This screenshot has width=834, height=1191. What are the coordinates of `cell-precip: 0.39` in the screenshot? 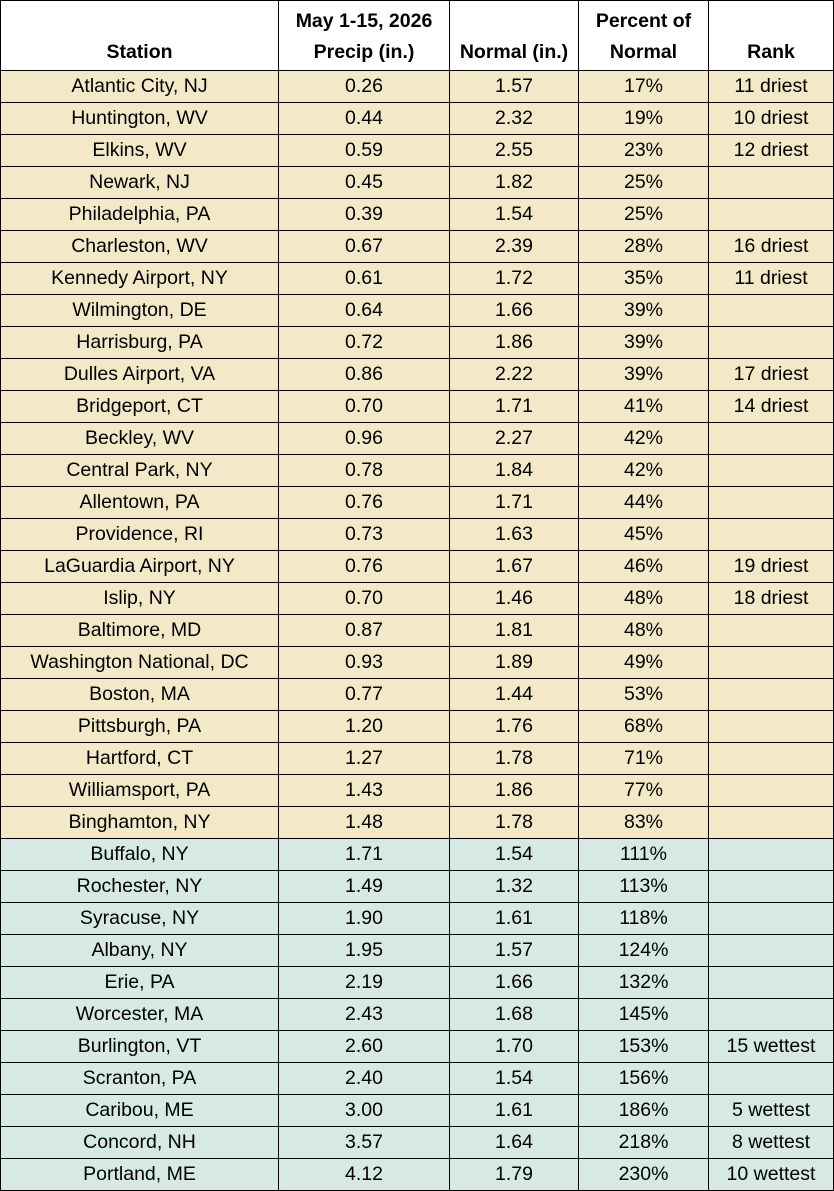 It's located at (364, 214).